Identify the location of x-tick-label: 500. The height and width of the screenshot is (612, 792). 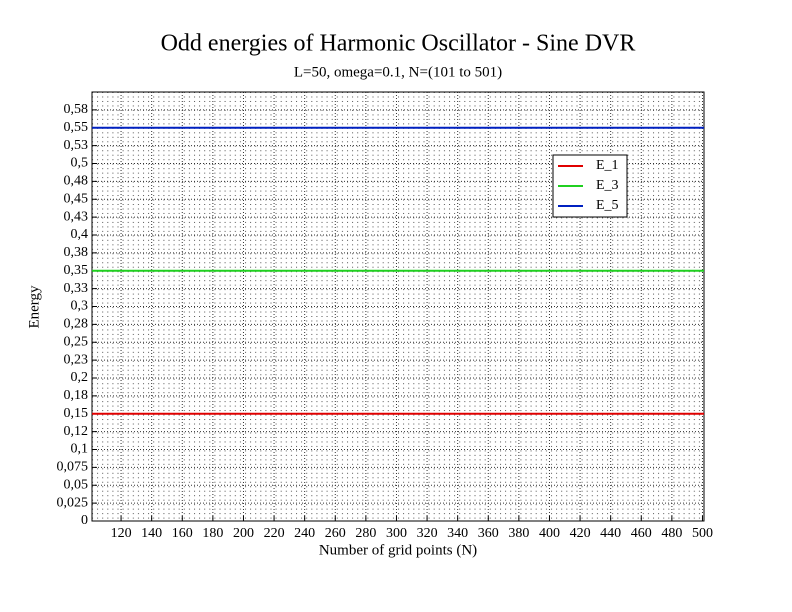
(702, 533).